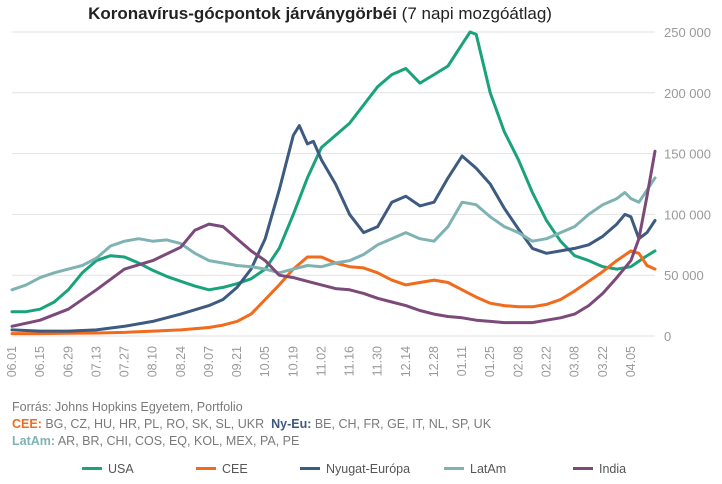 Image resolution: width=722 pixels, height=484 pixels. I want to click on legend-label: LatAm, so click(488, 469).